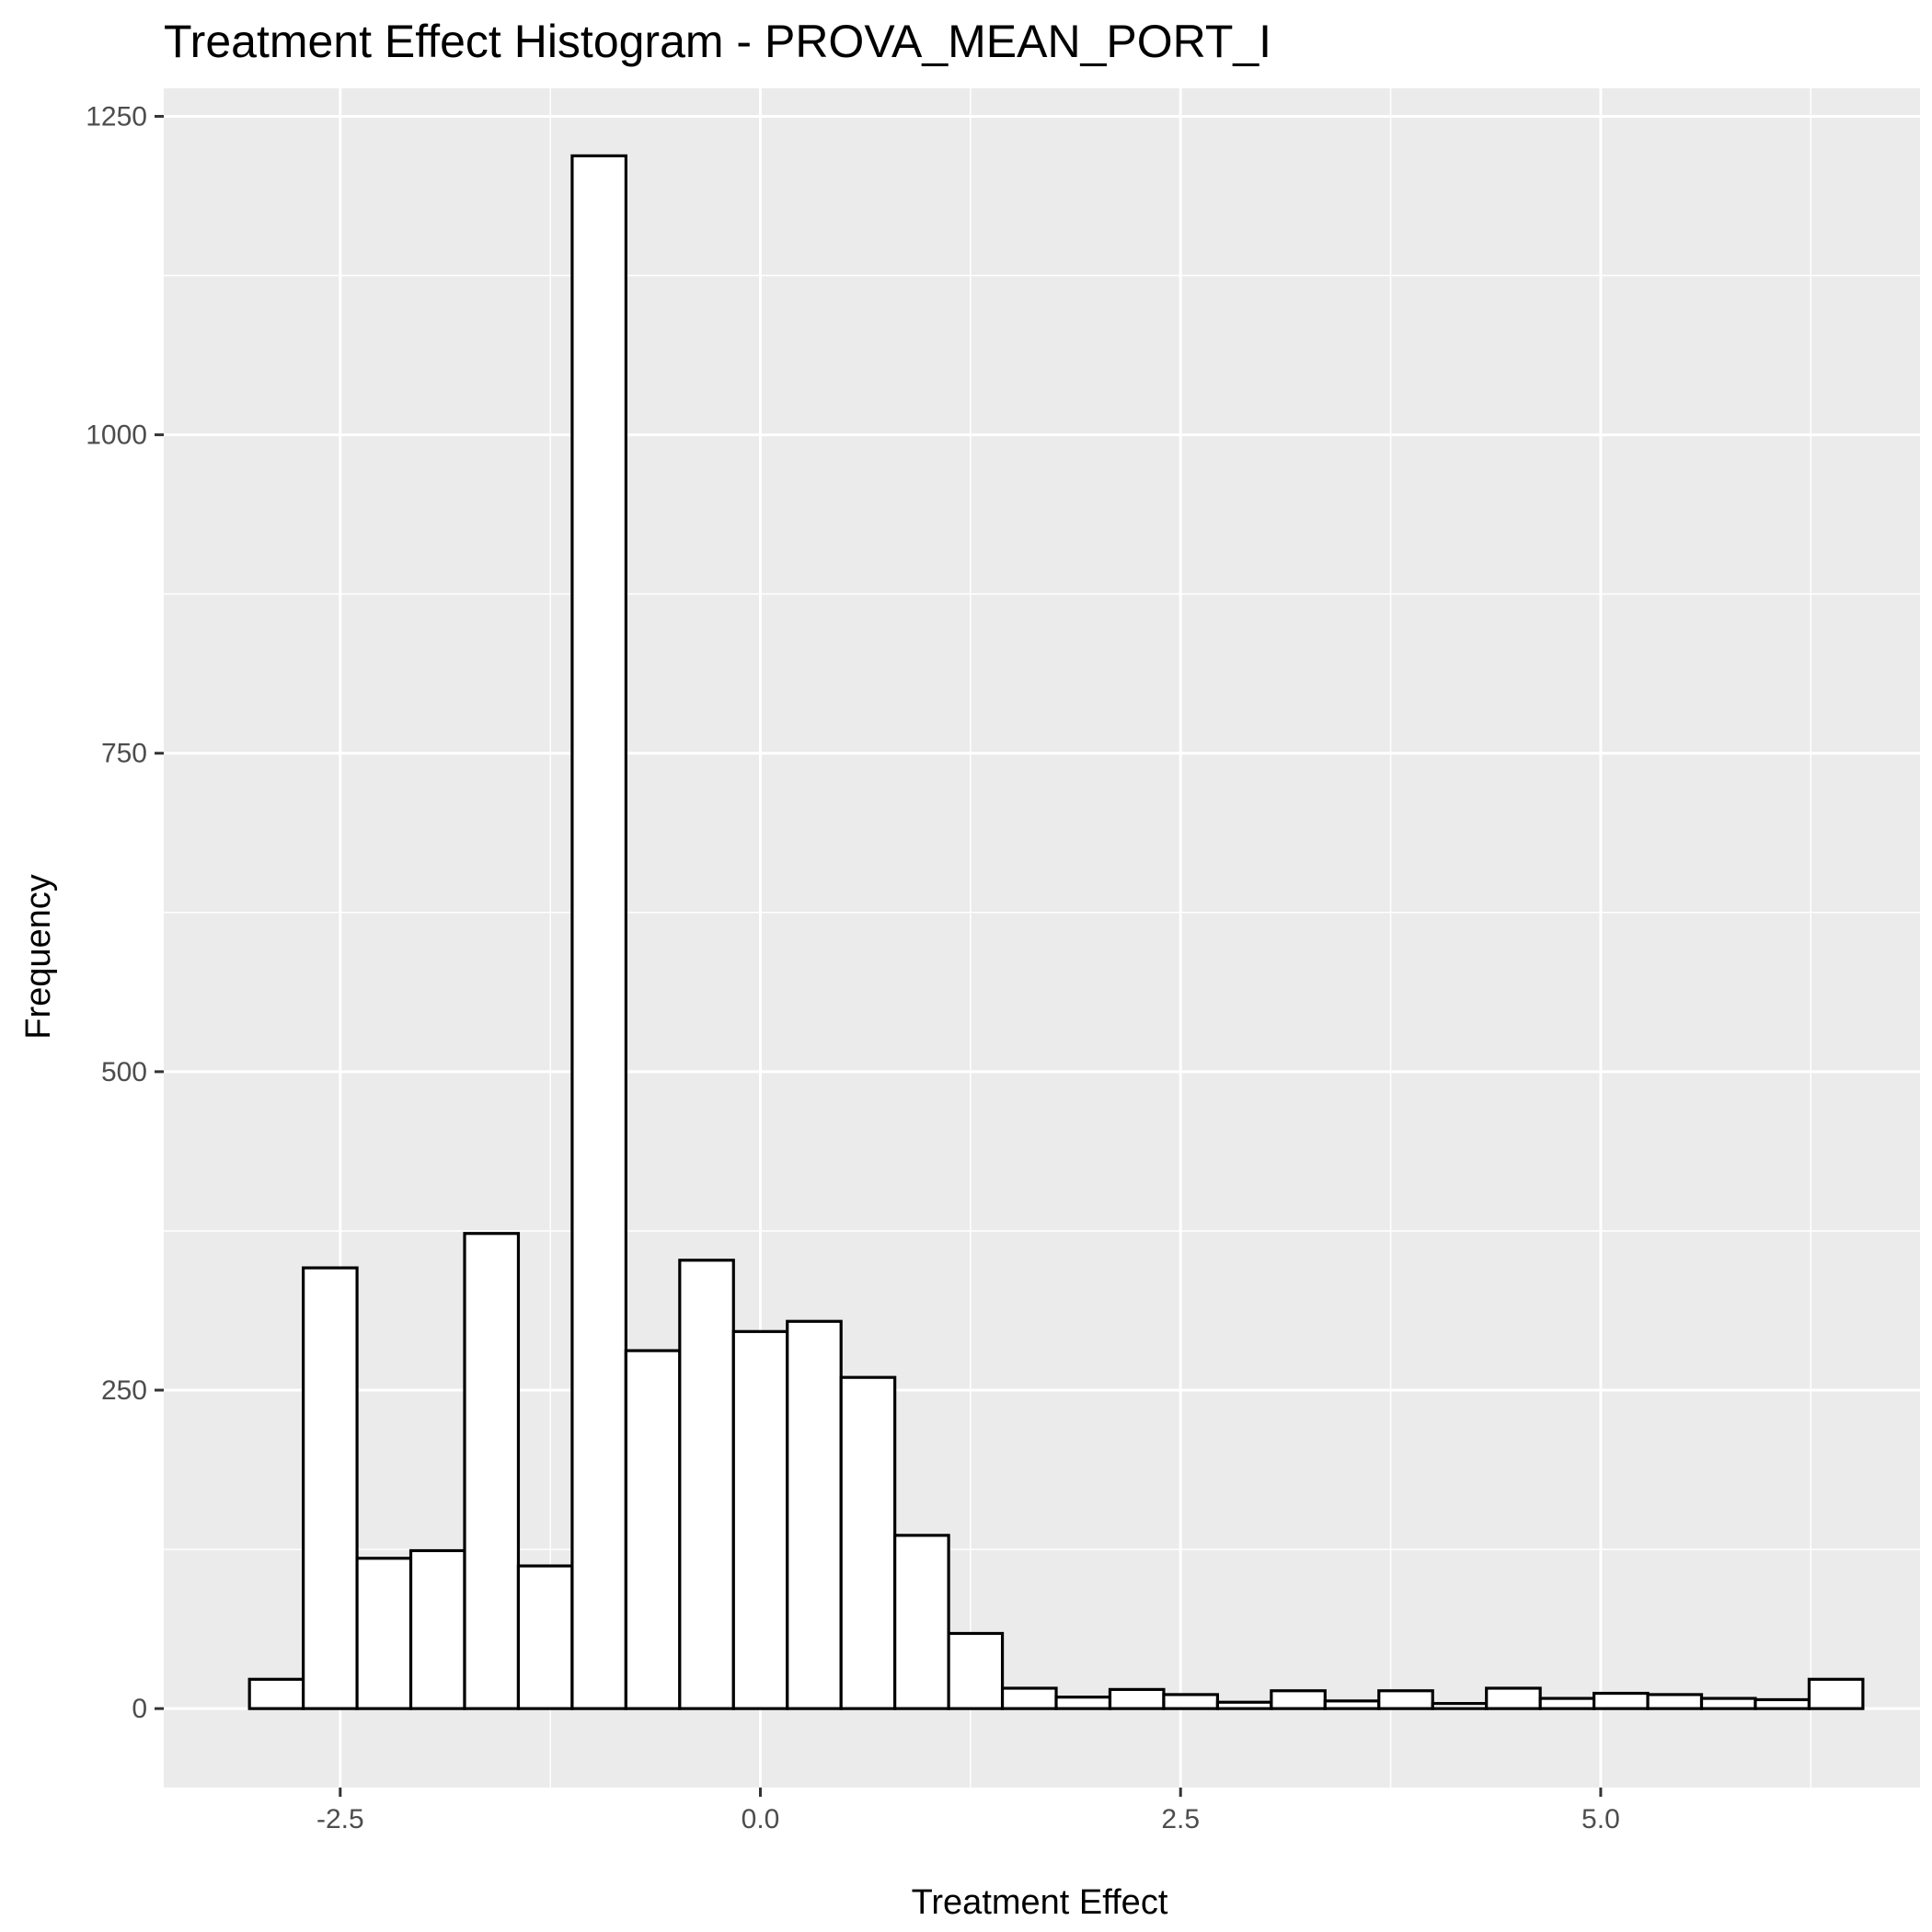 The width and height of the screenshot is (1932, 1932). Describe the element at coordinates (1600, 1819) in the screenshot. I see `x-tick-label: 5.0` at that location.